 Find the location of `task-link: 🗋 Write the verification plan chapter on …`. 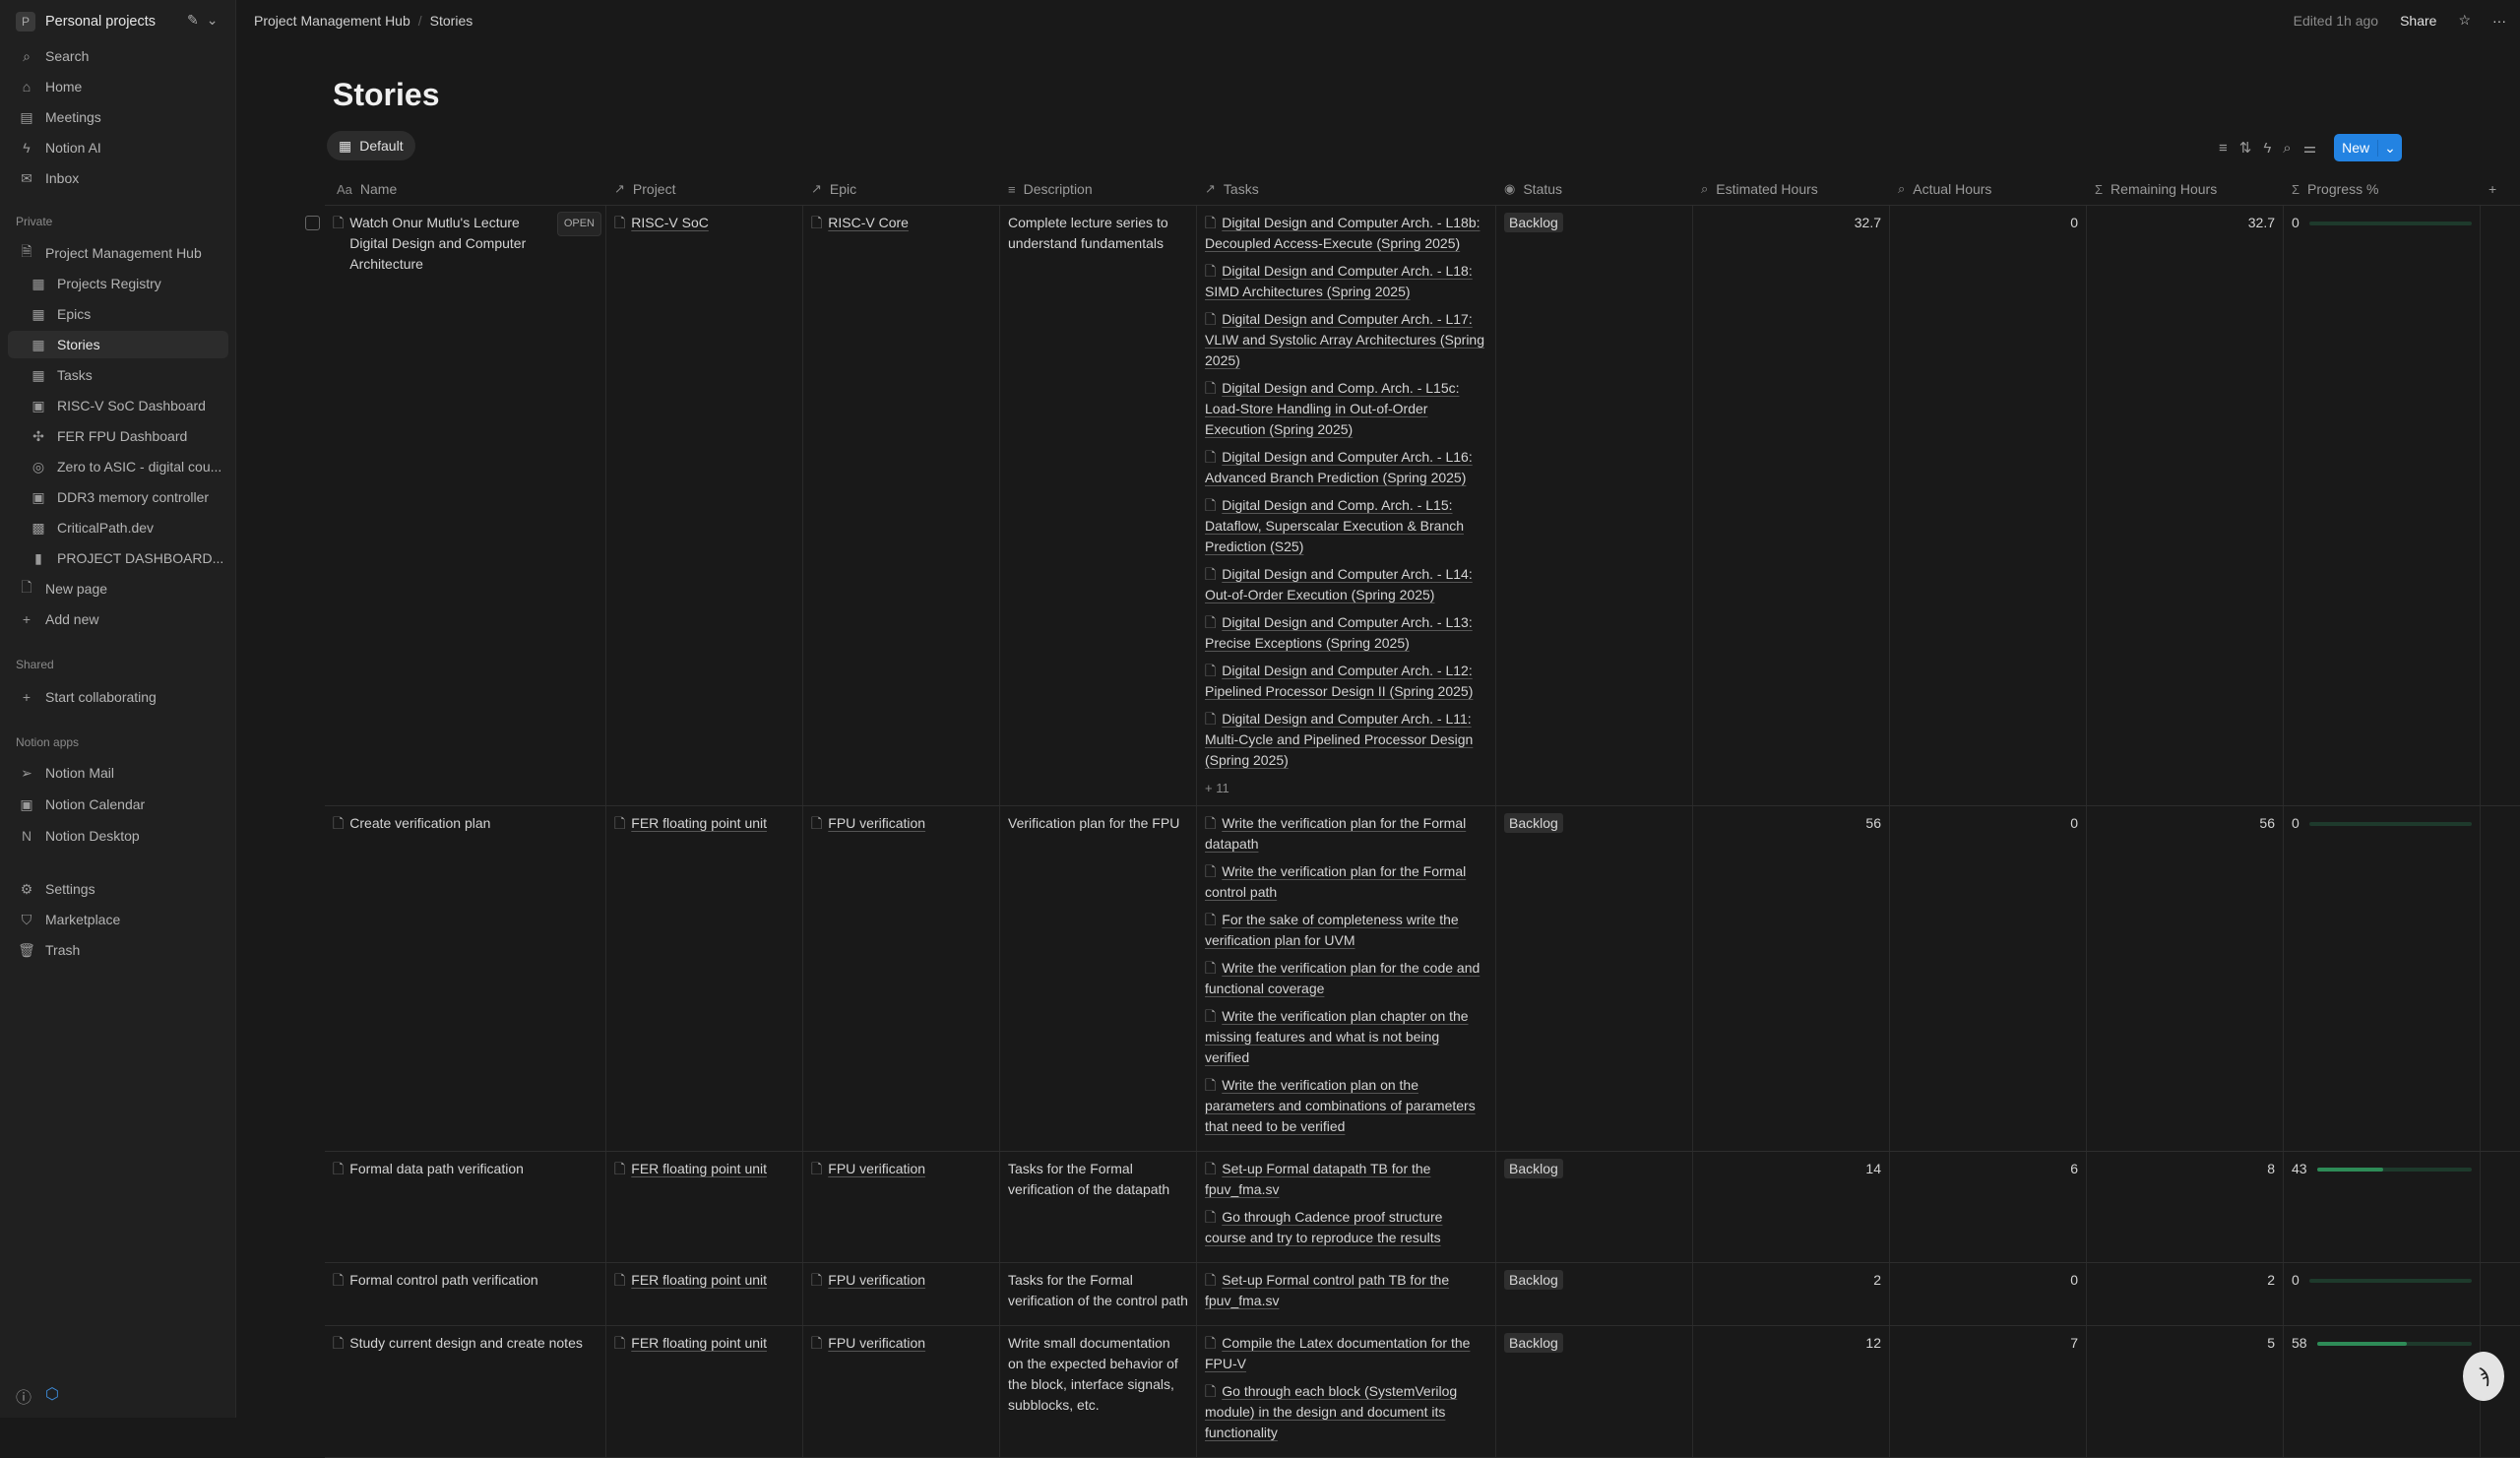

task-link: 🗋 Write the verification plan chapter on … is located at coordinates (1346, 1037).